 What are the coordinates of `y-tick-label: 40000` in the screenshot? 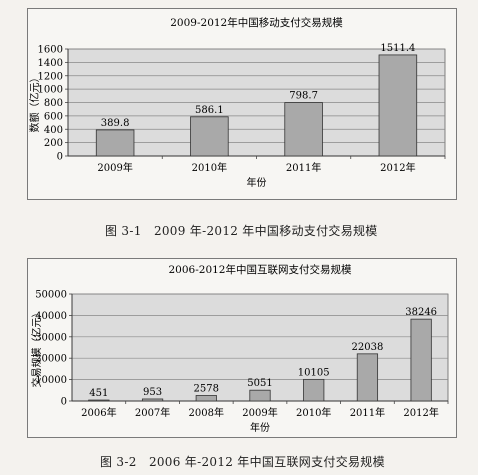 It's located at (51, 316).